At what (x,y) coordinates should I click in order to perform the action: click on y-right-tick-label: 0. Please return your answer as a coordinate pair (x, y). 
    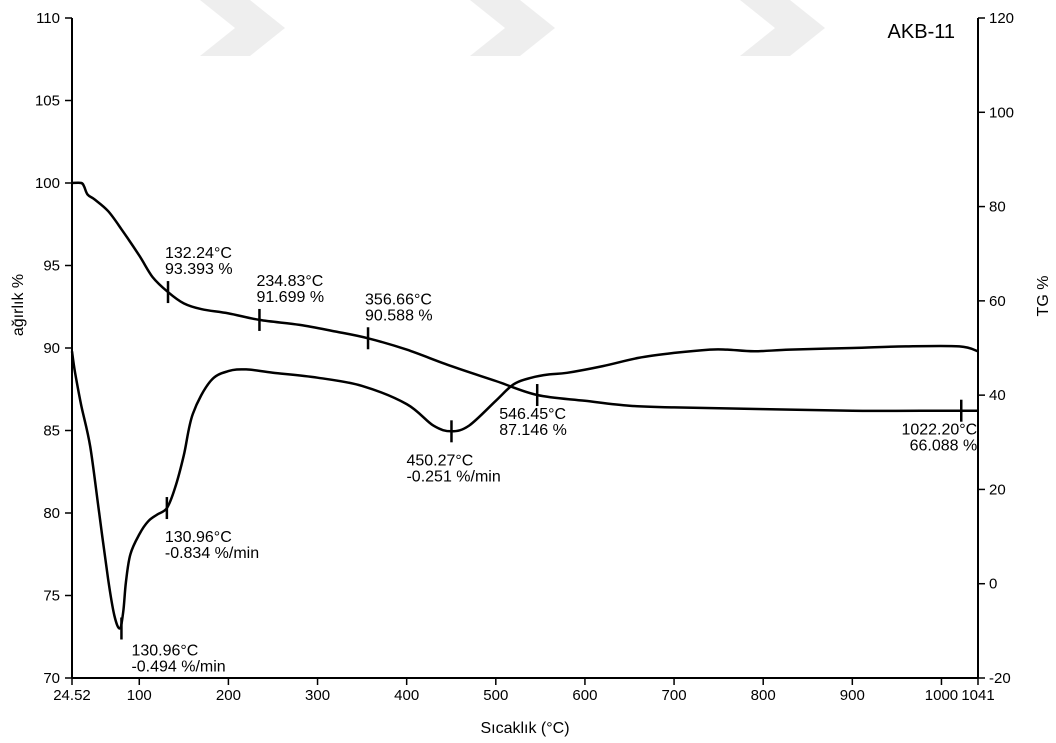
    Looking at the image, I should click on (993, 584).